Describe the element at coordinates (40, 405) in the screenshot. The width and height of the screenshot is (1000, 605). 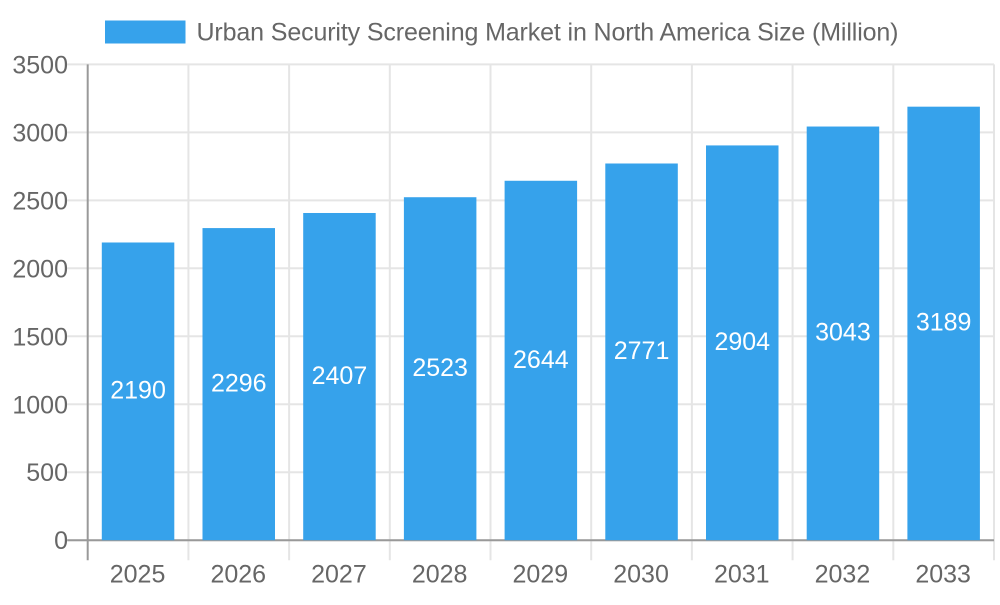
I see `svg-text: 1000` at that location.